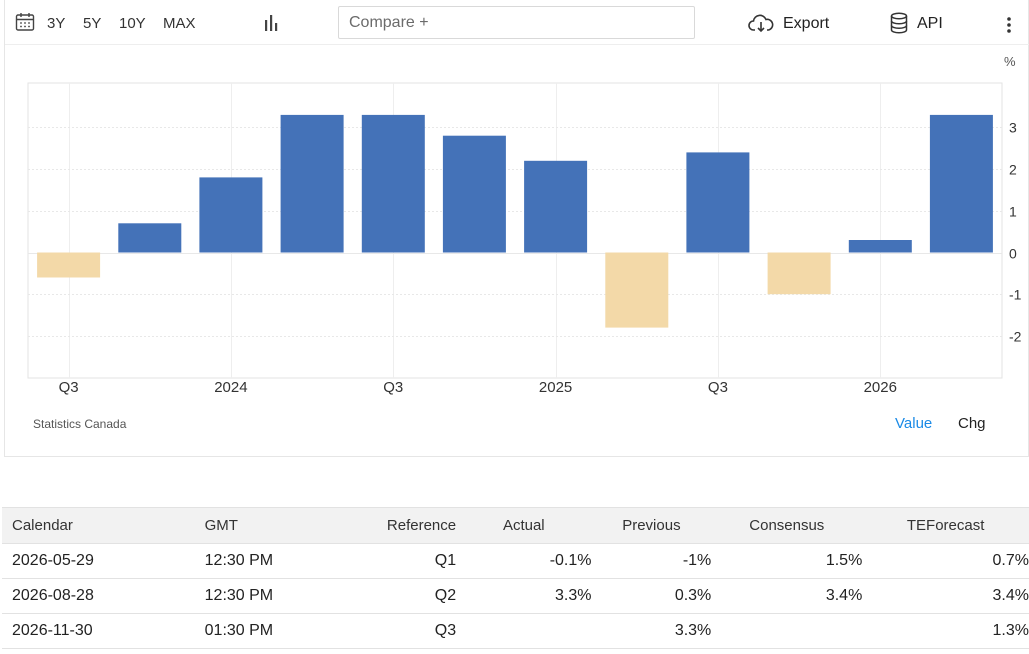 This screenshot has width=1029, height=654. Describe the element at coordinates (1015, 295) in the screenshot. I see `y-tick-label: -1` at that location.